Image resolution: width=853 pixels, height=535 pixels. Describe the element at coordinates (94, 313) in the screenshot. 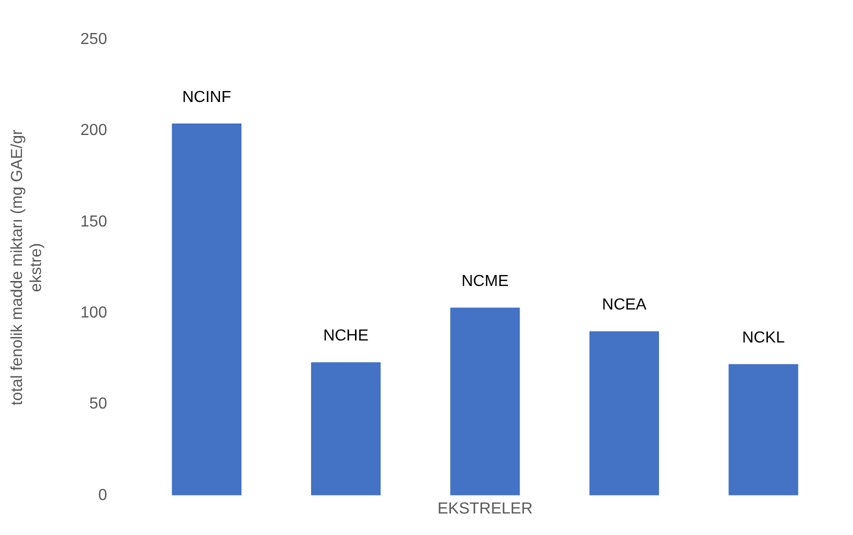

I see `y-tick-label: 100` at that location.